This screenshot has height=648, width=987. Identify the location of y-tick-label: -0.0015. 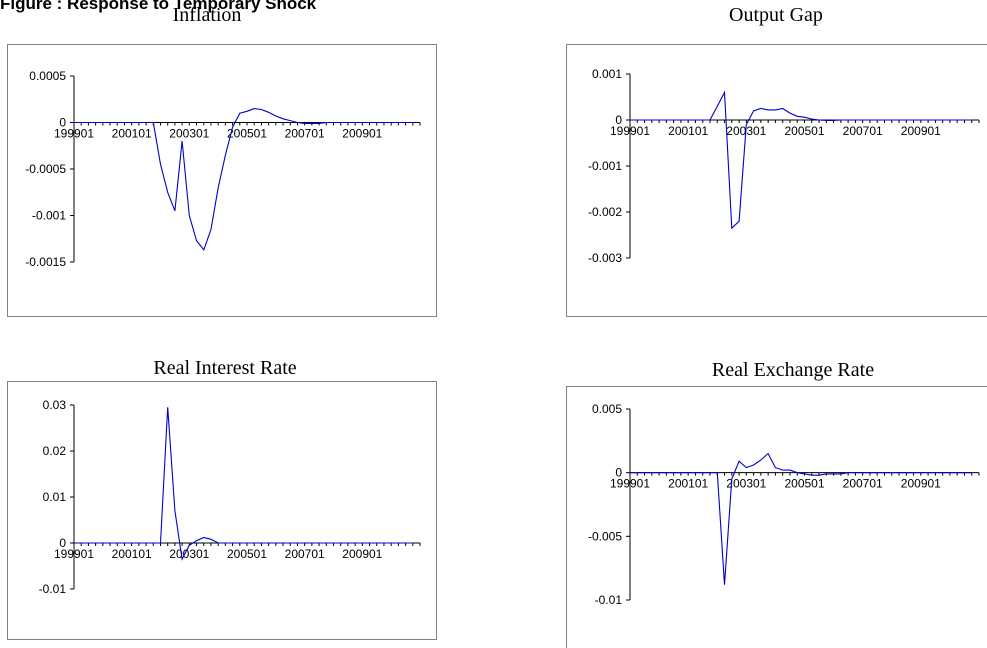
(45, 262).